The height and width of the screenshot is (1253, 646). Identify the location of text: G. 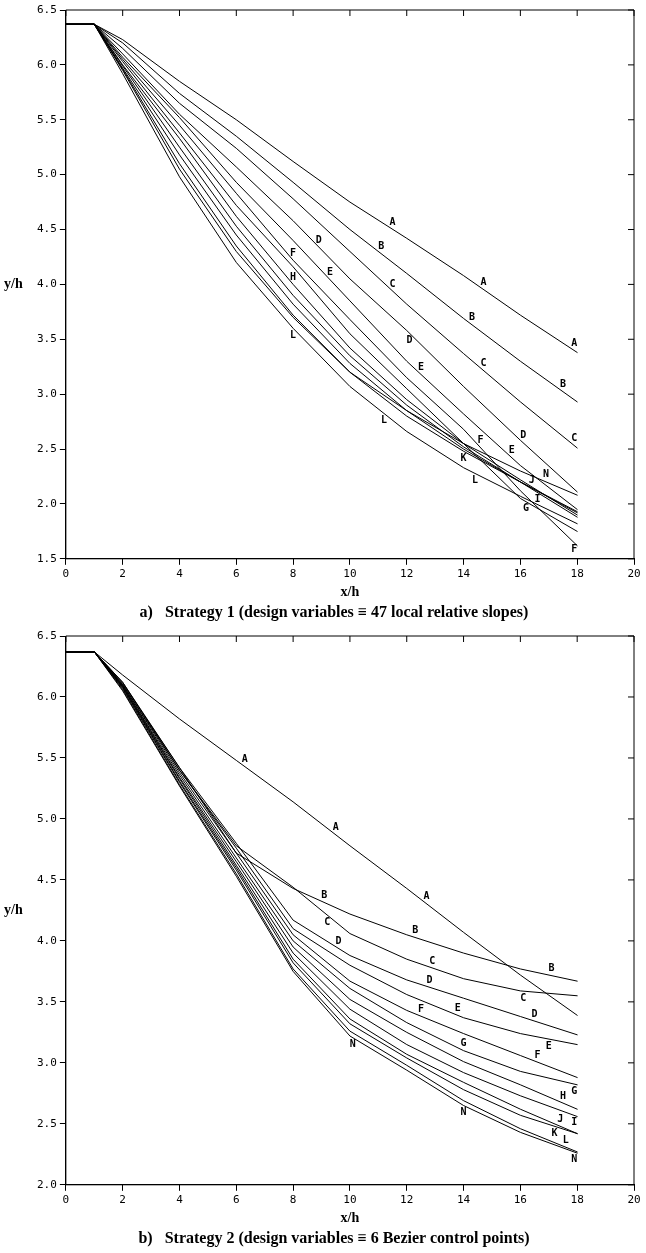
(463, 1043).